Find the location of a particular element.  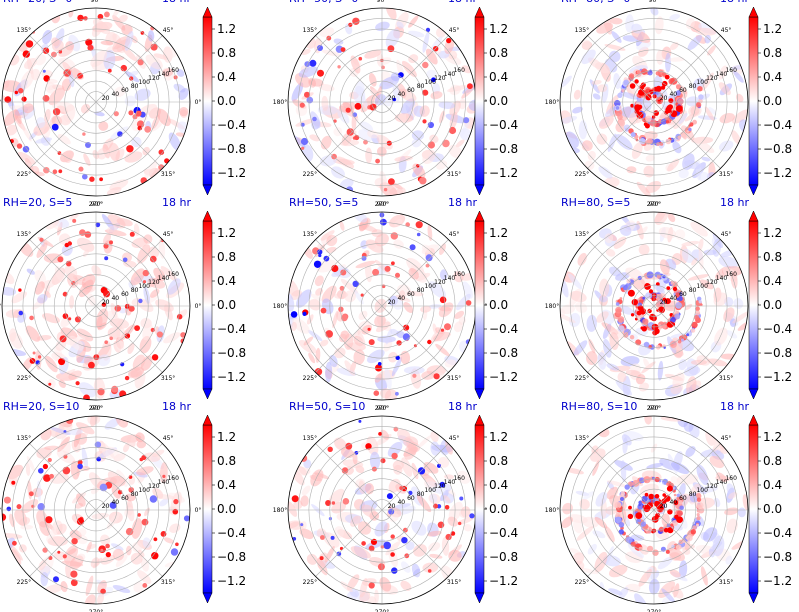

radial-tick-label: 80 is located at coordinates (135, 494).